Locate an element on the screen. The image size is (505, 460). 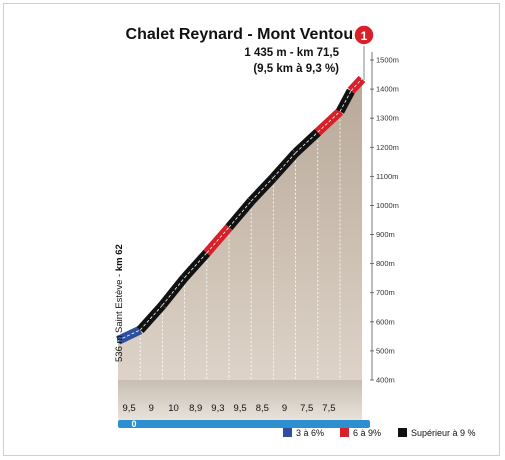
km-bar is located at coordinates (244, 424).